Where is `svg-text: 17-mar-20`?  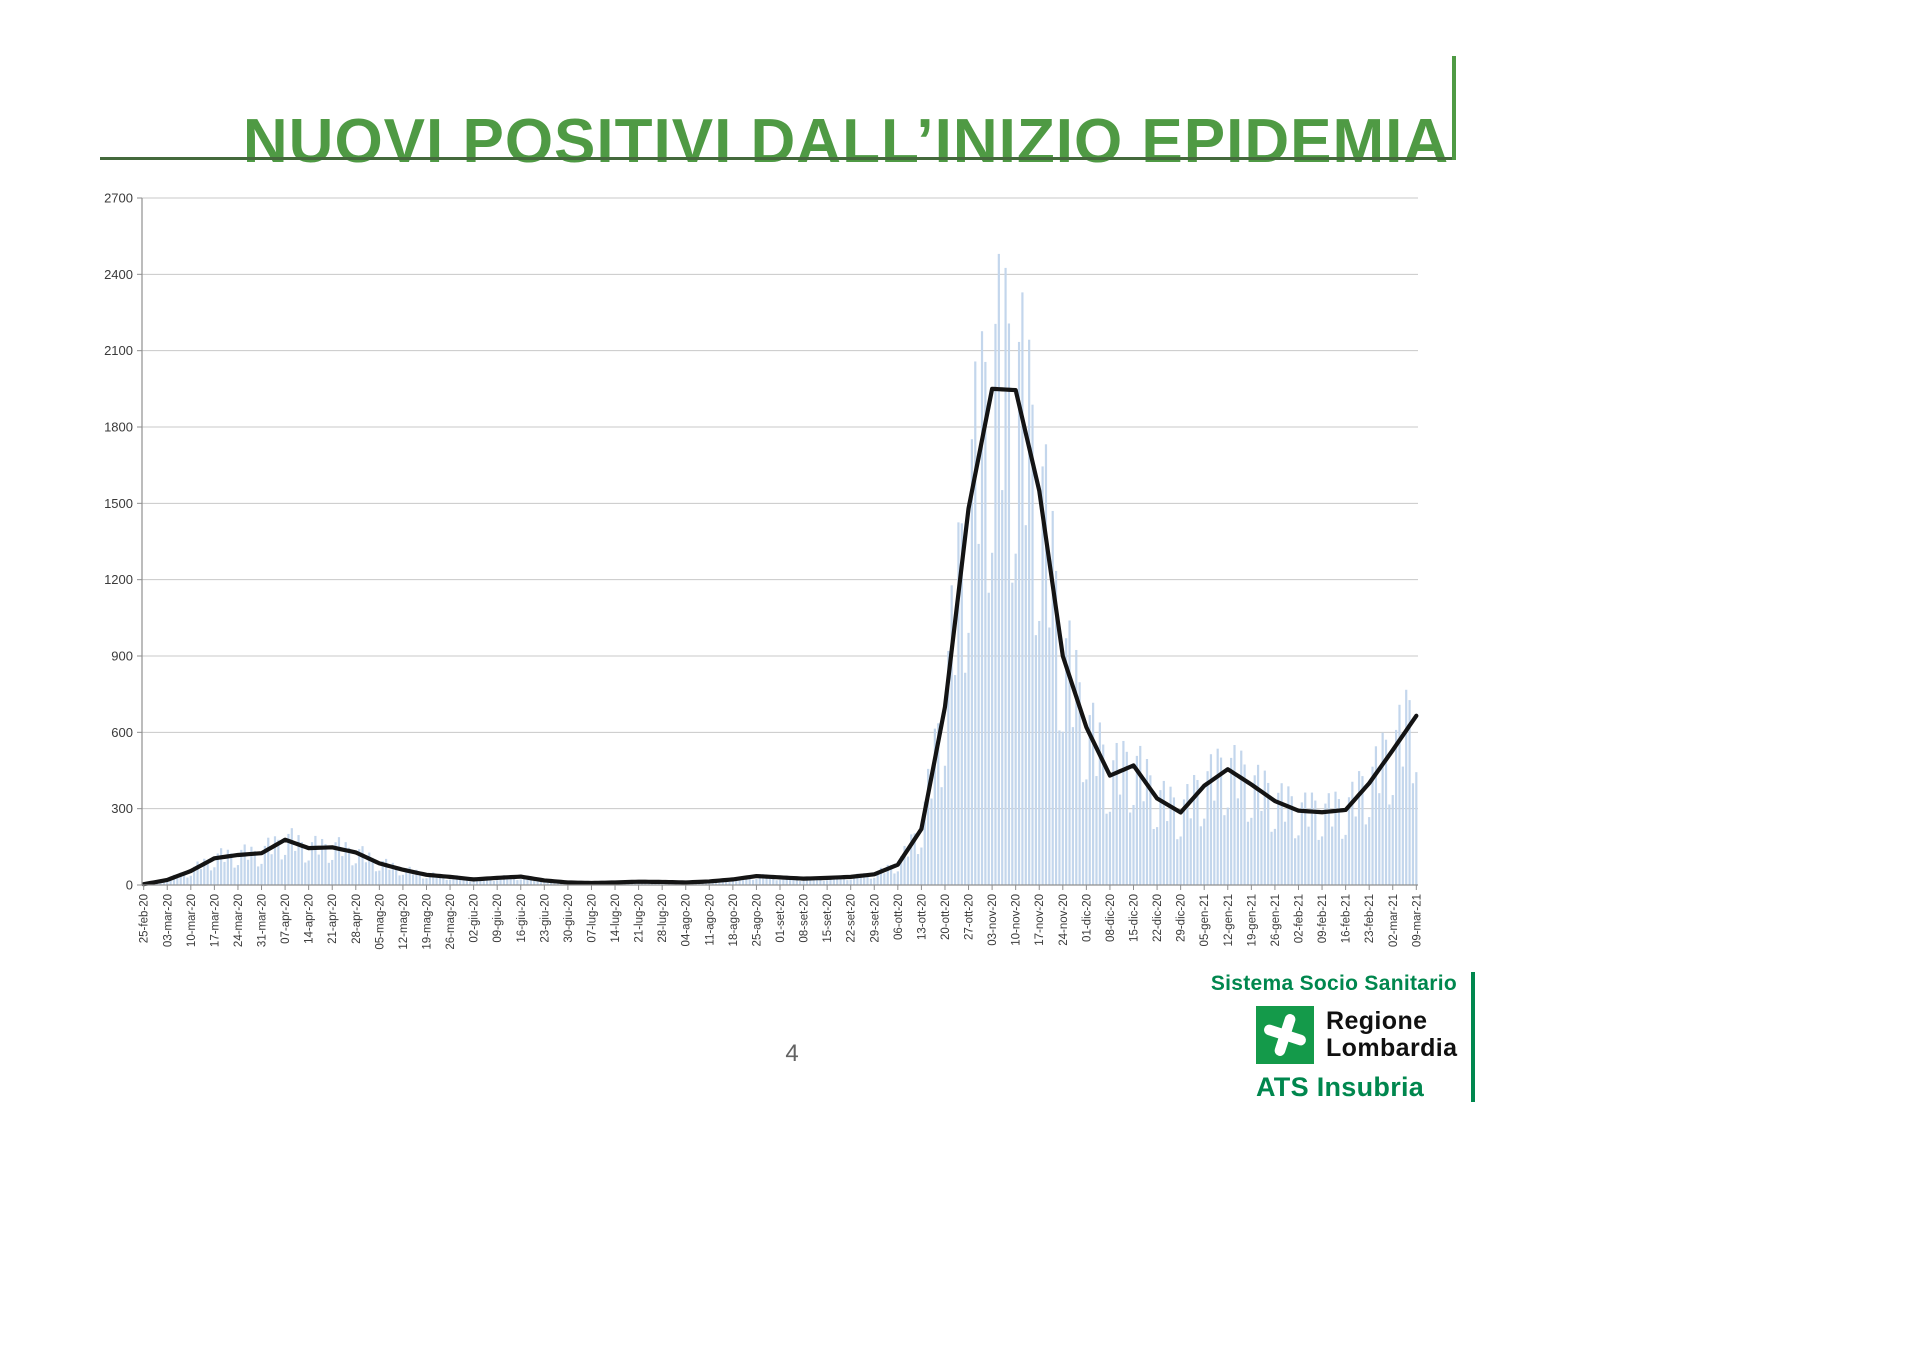
svg-text: 17-mar-20 is located at coordinates (215, 920).